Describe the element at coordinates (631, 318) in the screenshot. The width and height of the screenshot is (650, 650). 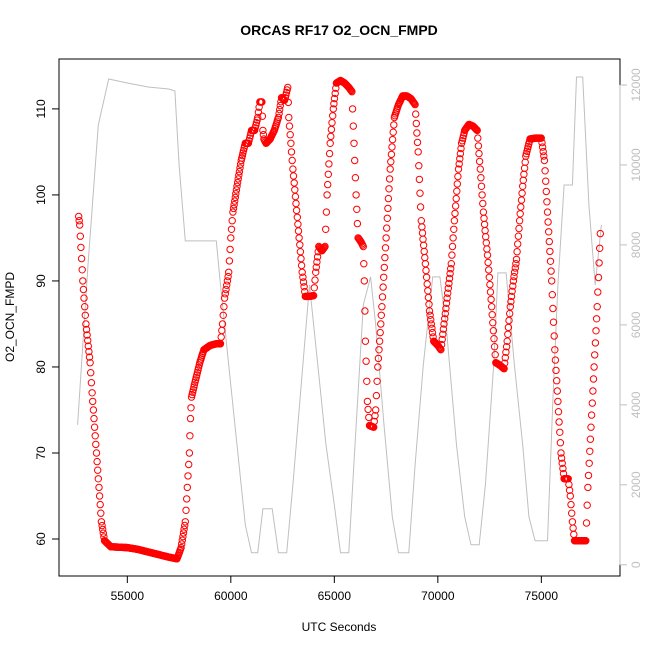
I see `y-axis-right: 0 2000 4000 6000 8000 10000 12000` at that location.